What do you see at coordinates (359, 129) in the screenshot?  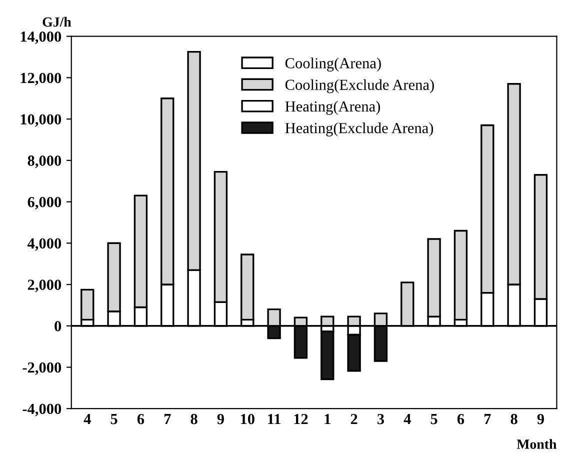 I see `legend-label: Heating(Exclude Arena)` at bounding box center [359, 129].